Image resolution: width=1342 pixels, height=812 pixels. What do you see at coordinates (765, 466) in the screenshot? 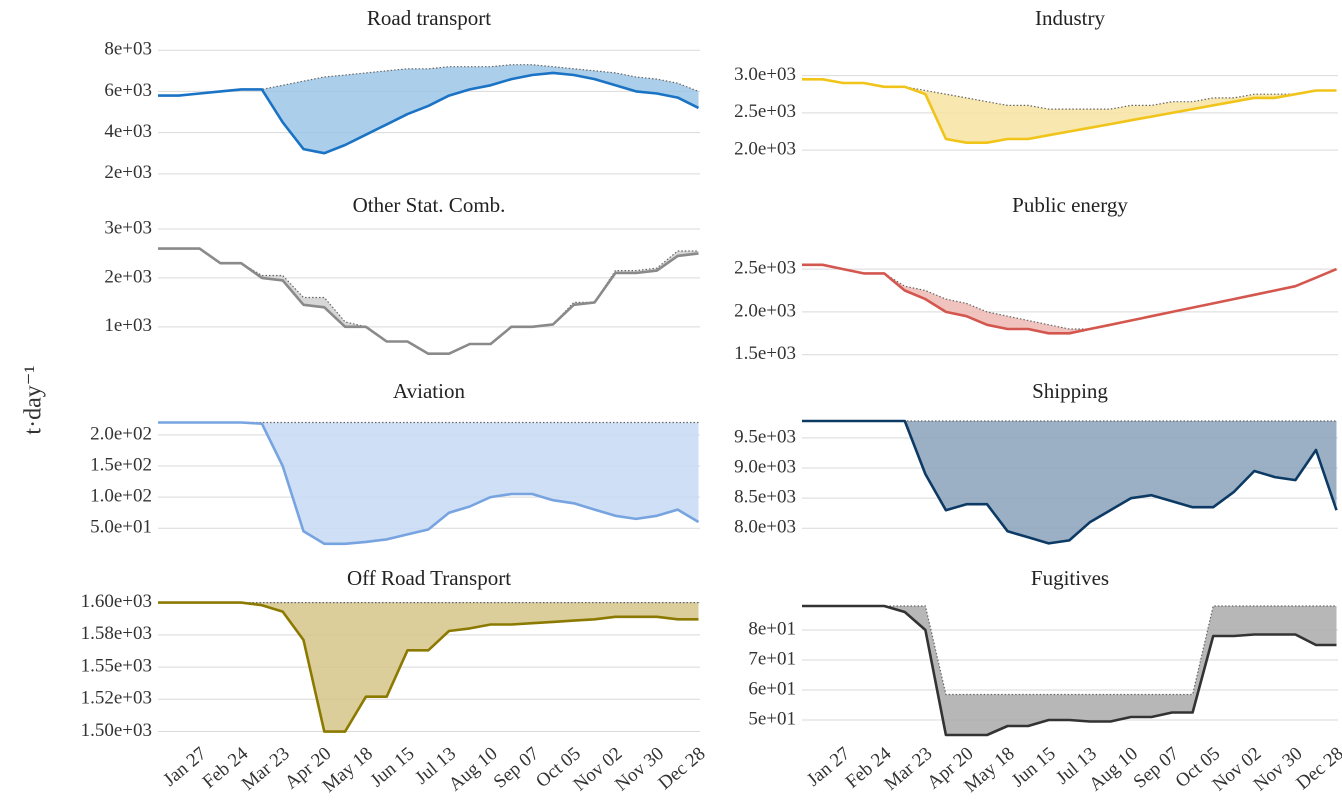
I see `y-tick-label: 9.0e+03` at bounding box center [765, 466].